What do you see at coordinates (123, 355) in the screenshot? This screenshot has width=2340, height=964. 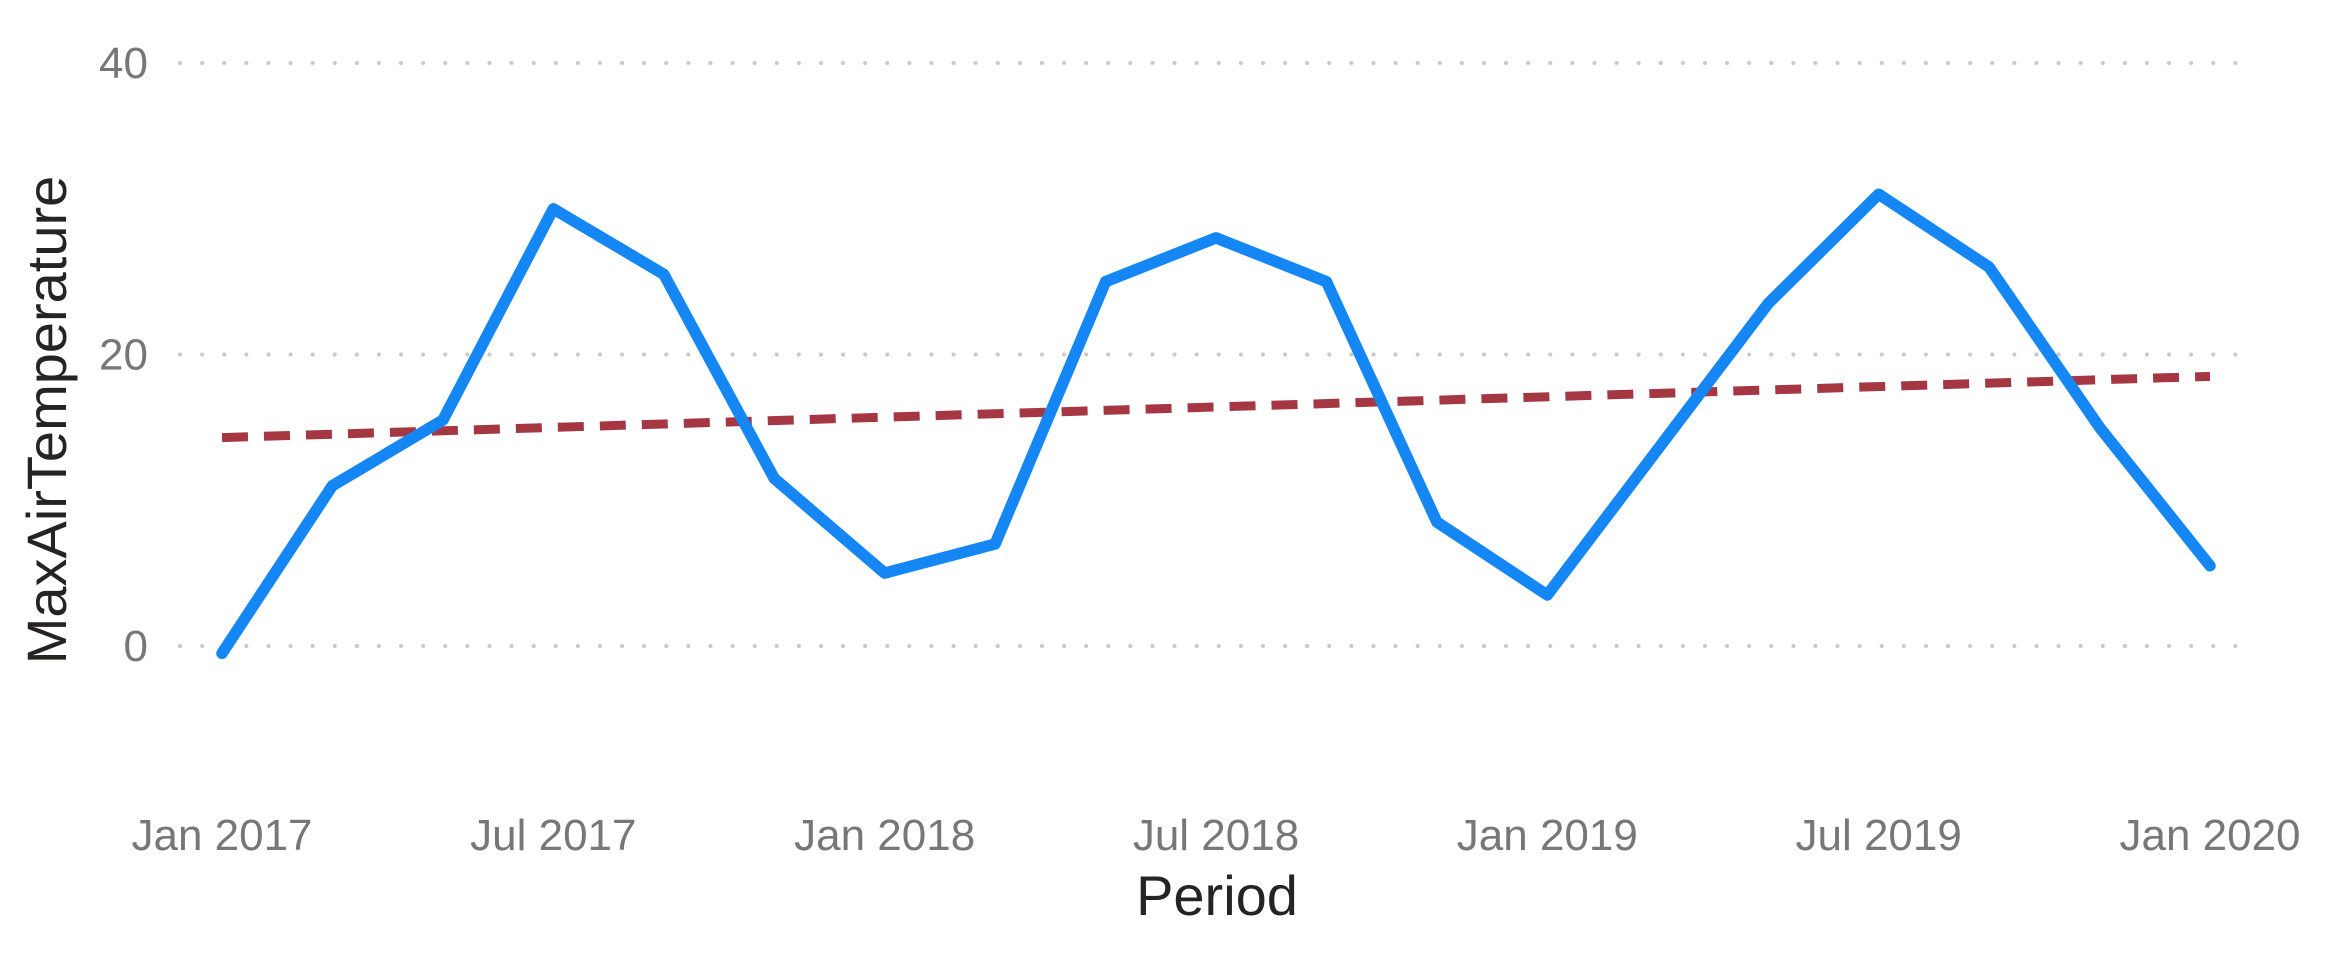 I see `y-tick-label-20: 20` at bounding box center [123, 355].